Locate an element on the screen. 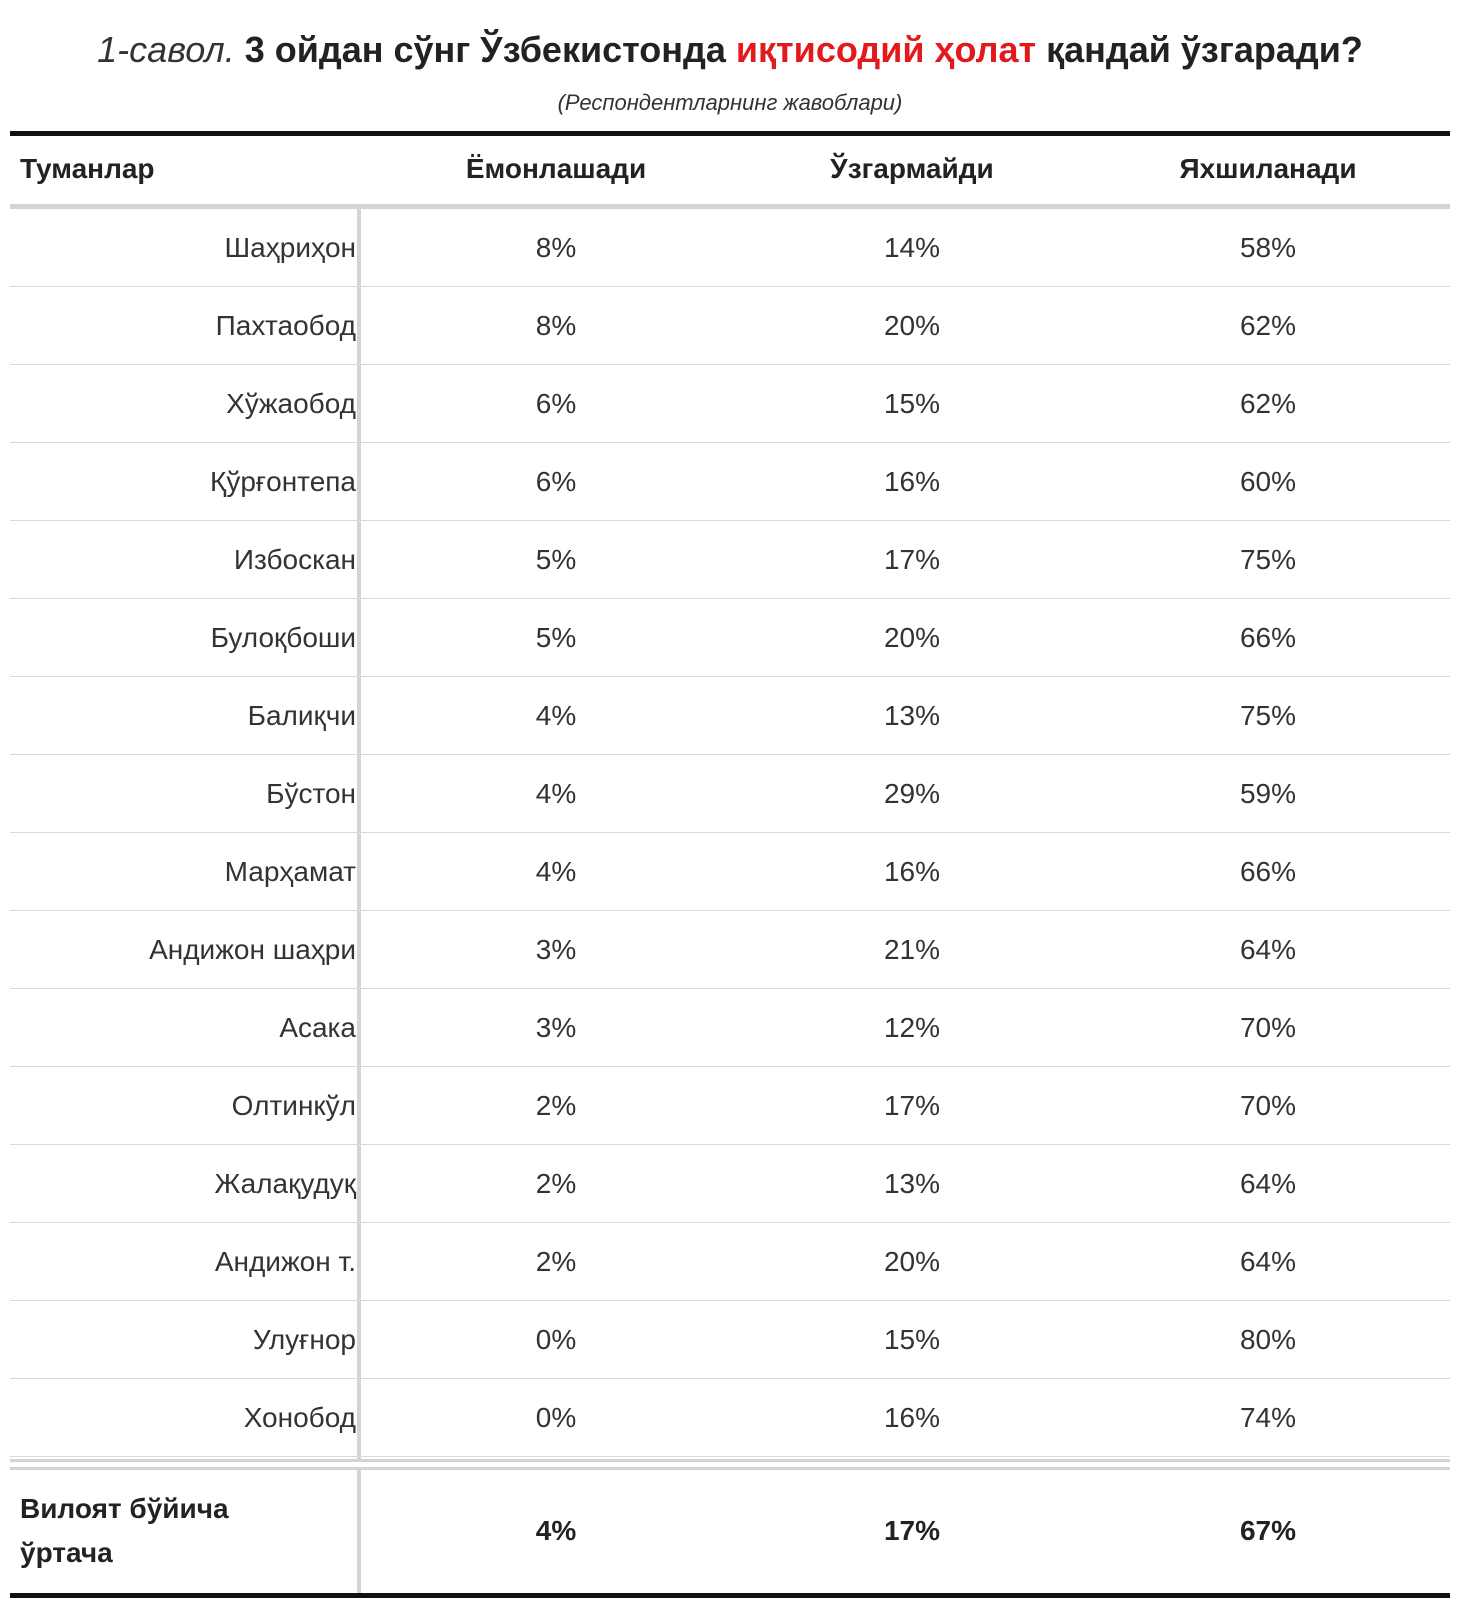 This screenshot has height=1623, width=1460. table-row: Марҳамат 4% 16% 66% is located at coordinates (730, 872).